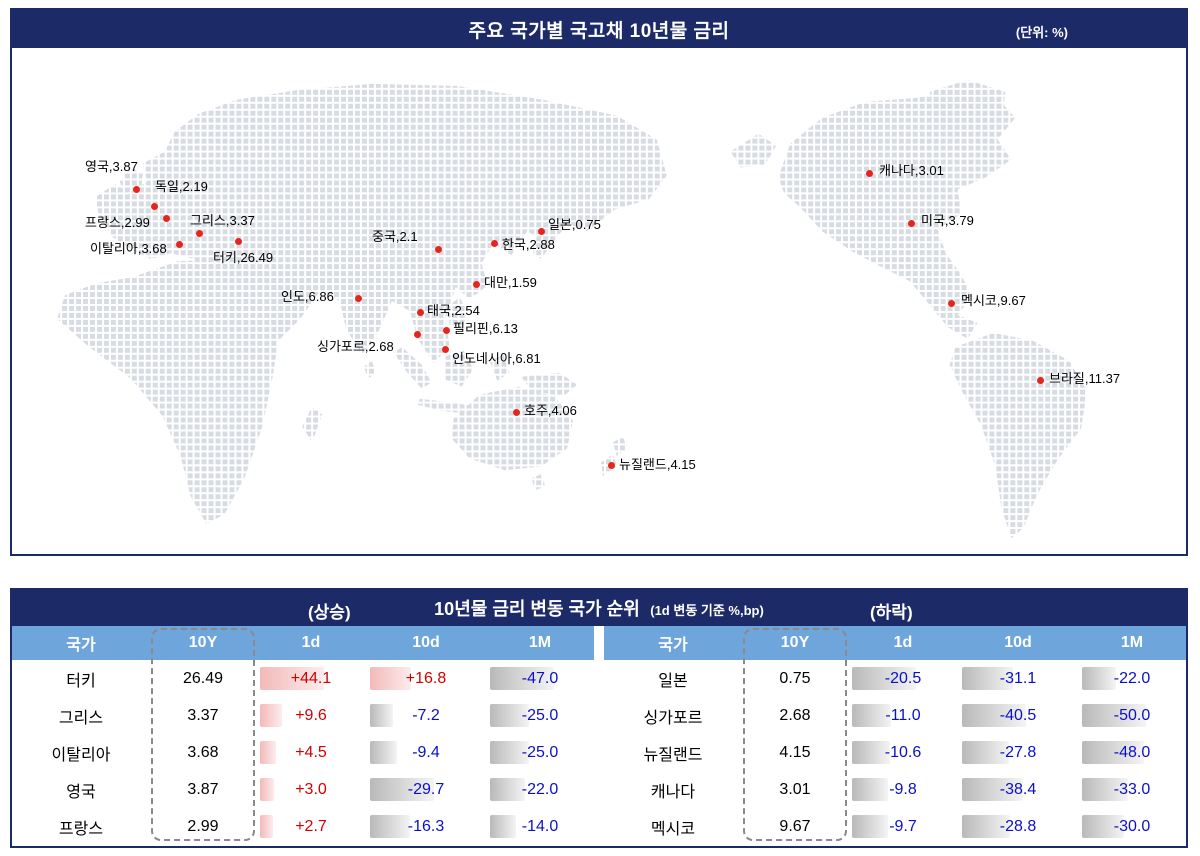 The image size is (1200, 856). What do you see at coordinates (311, 789) in the screenshot?
I see `change-value: +3.0` at bounding box center [311, 789].